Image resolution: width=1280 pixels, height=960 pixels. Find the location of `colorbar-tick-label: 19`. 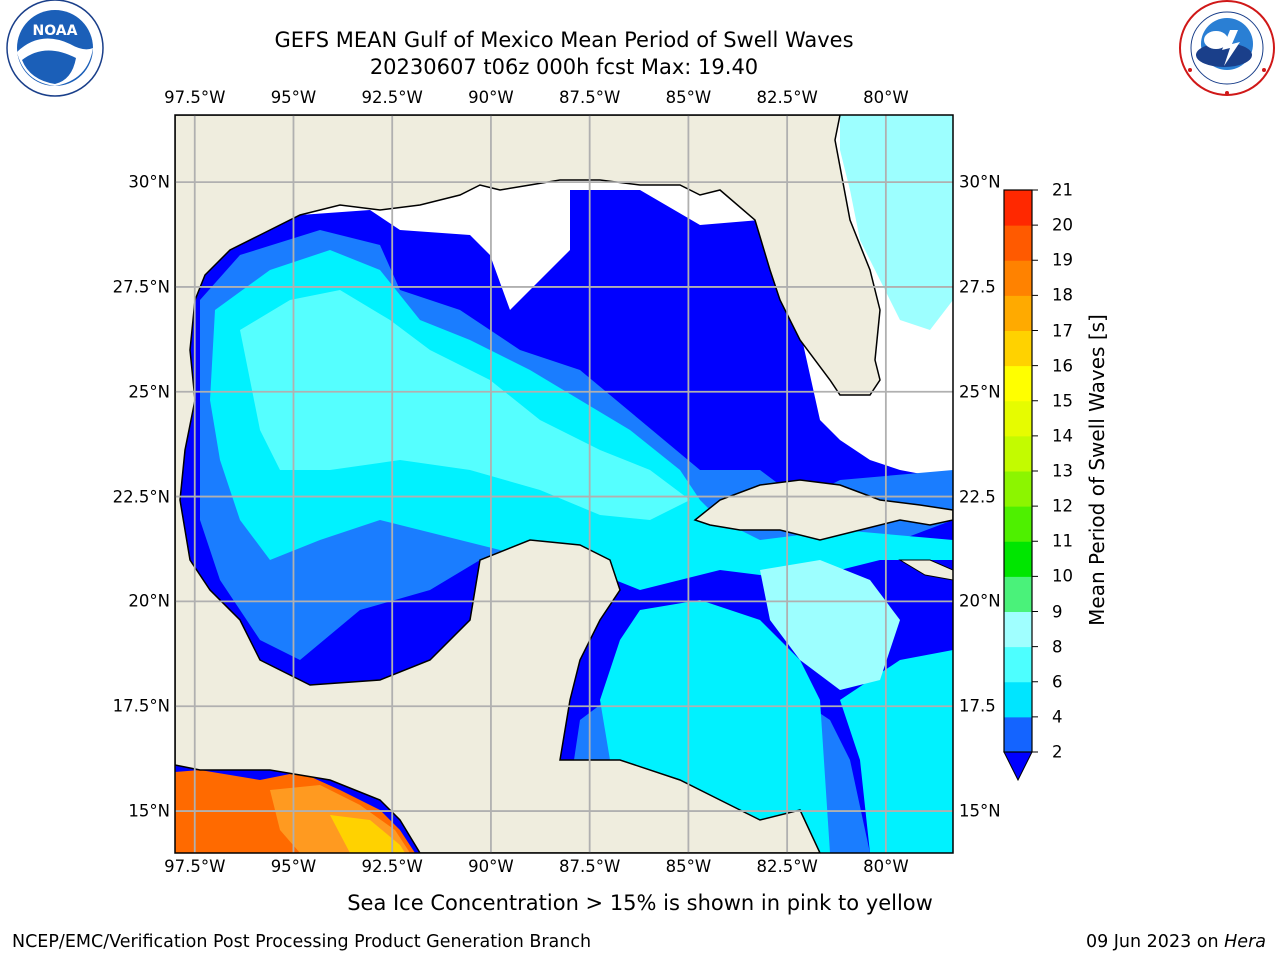

colorbar-tick-label: 19 is located at coordinates (1062, 260).